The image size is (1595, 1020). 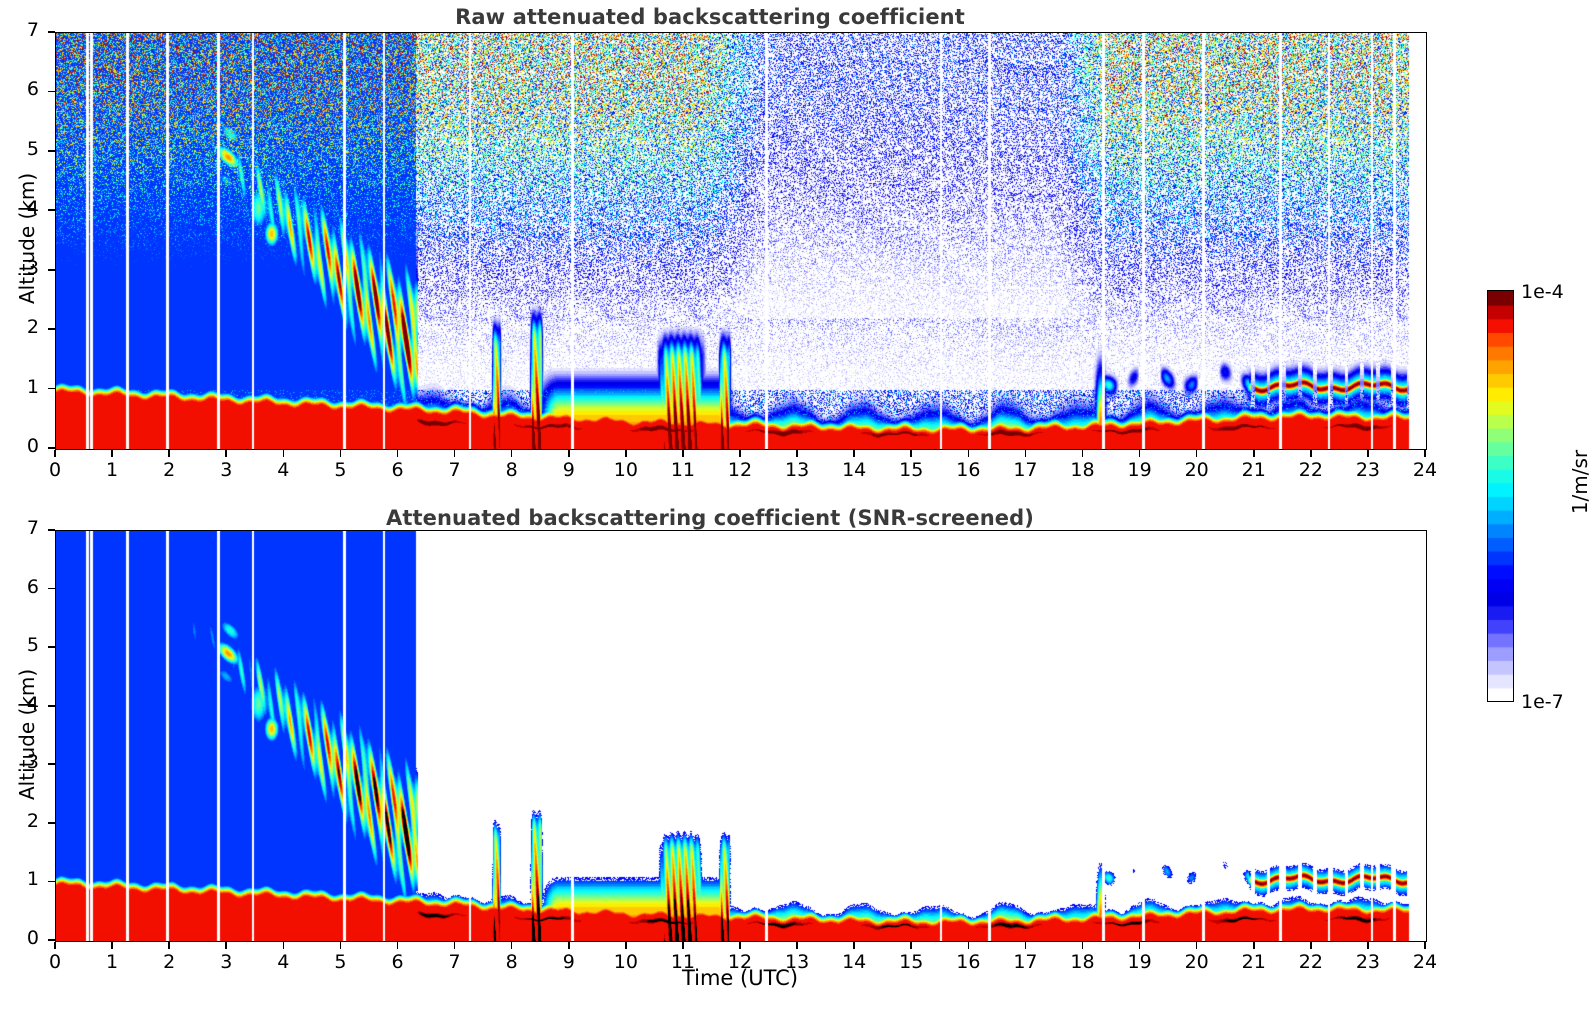 I want to click on x-tick-label: 1, so click(x=112, y=962).